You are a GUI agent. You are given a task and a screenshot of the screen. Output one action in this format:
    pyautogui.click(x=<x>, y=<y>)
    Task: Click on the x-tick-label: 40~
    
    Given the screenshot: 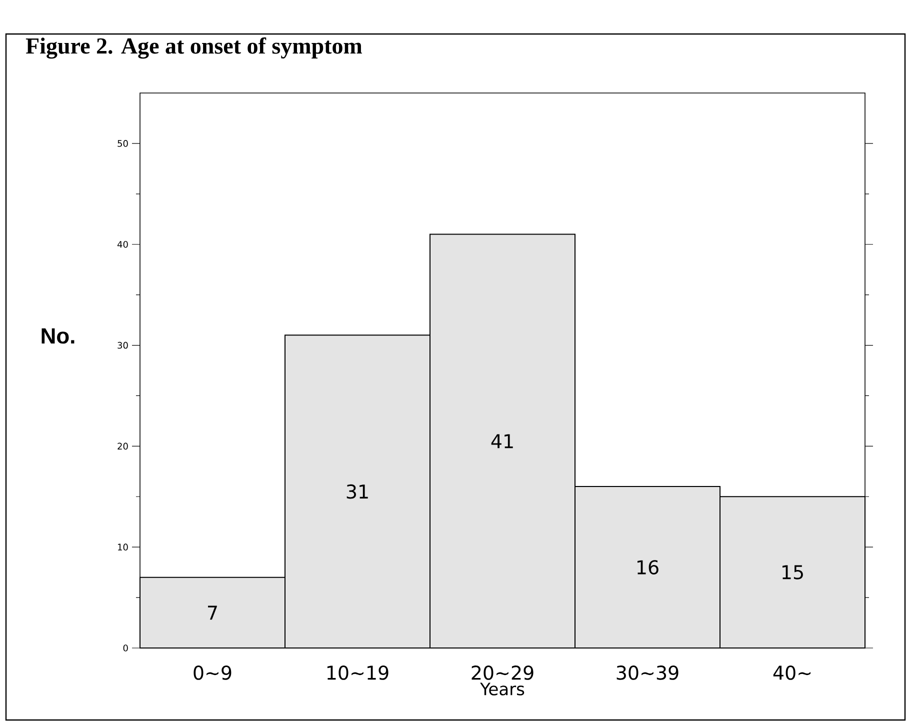 What is the action you would take?
    pyautogui.click(x=792, y=673)
    